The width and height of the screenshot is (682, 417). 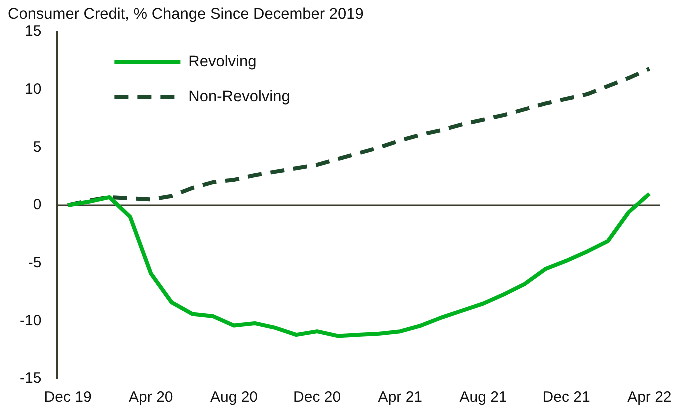 I want to click on y-tick-label: -10, so click(x=31, y=321).